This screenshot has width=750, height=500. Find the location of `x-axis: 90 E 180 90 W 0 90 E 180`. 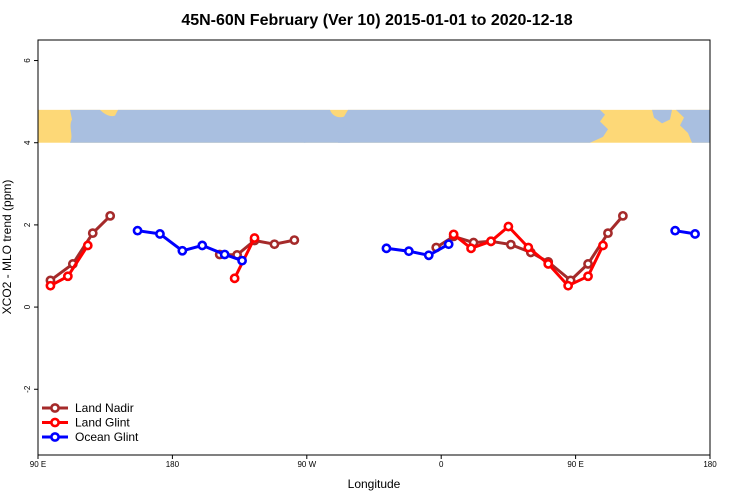

x-axis: 90 E 180 90 W 0 90 E 180 is located at coordinates (373, 462).